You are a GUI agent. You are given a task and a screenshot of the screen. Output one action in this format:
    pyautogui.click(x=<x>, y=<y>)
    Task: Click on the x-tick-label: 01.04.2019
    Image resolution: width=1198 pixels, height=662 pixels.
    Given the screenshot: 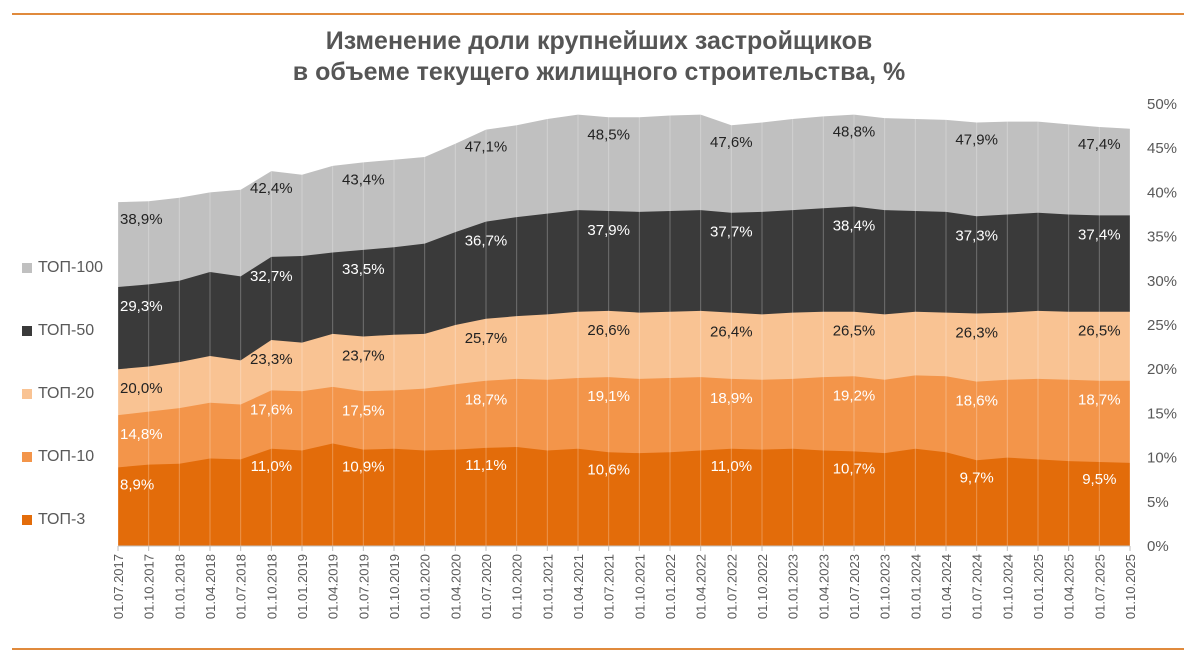 What is the action you would take?
    pyautogui.click(x=333, y=586)
    